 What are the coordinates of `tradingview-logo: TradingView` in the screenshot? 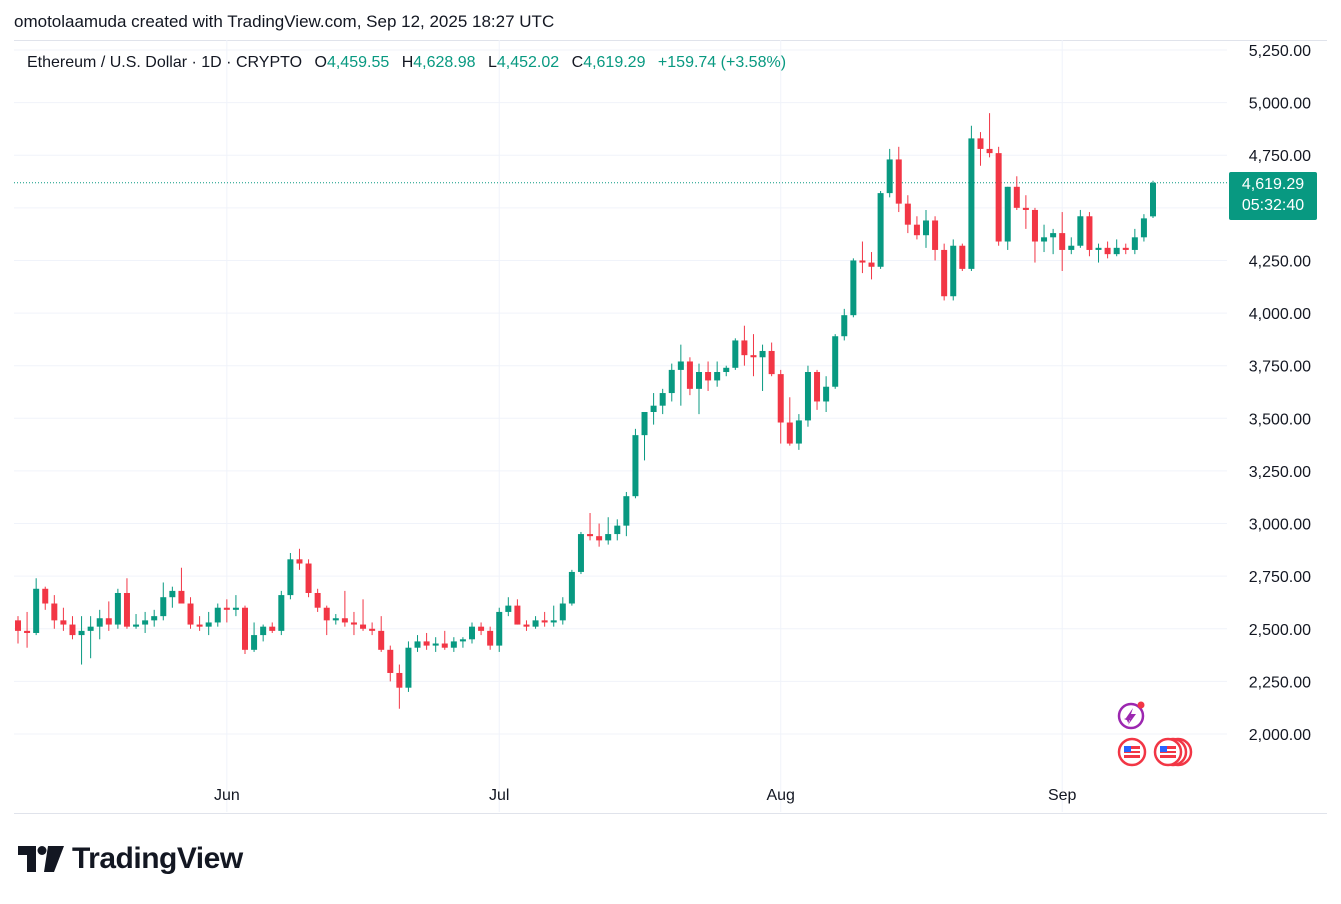 It's located at (130, 859).